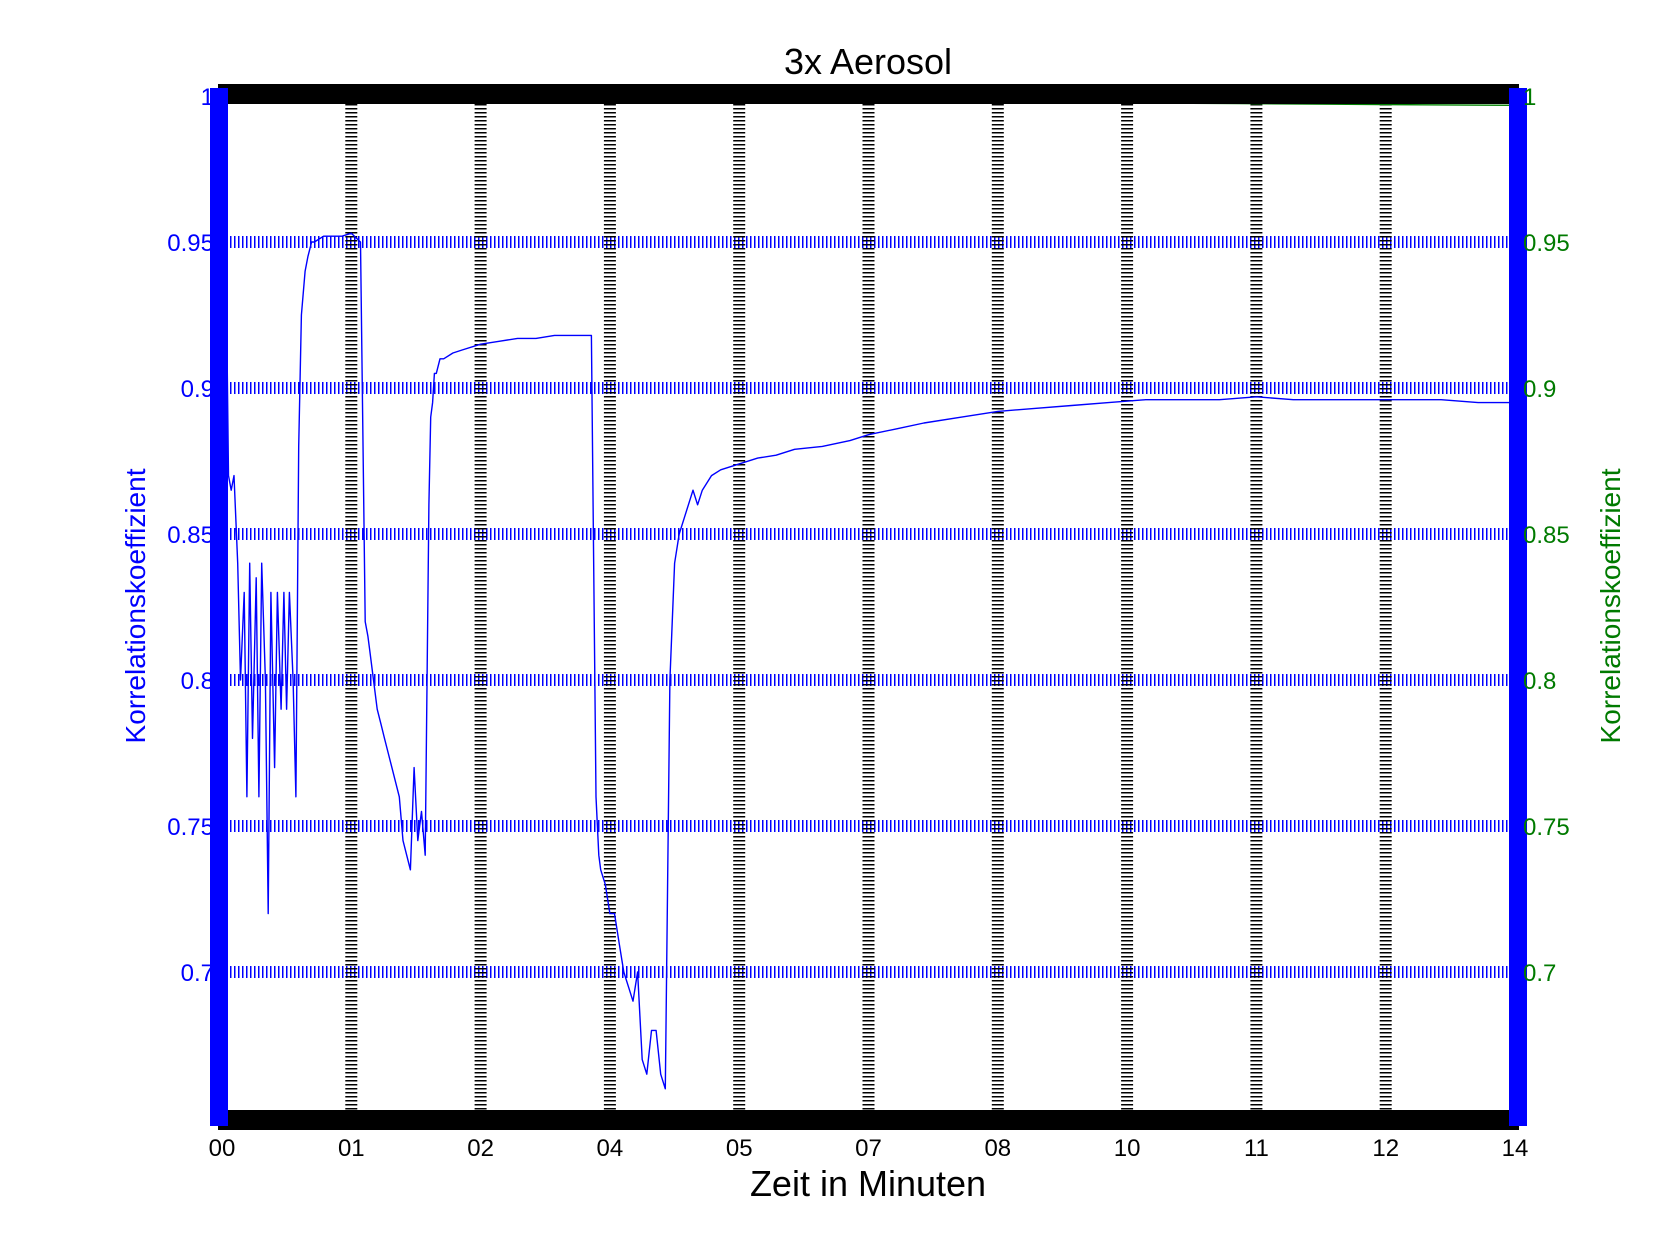  I want to click on x-tick-label: 12, so click(1385, 1148).